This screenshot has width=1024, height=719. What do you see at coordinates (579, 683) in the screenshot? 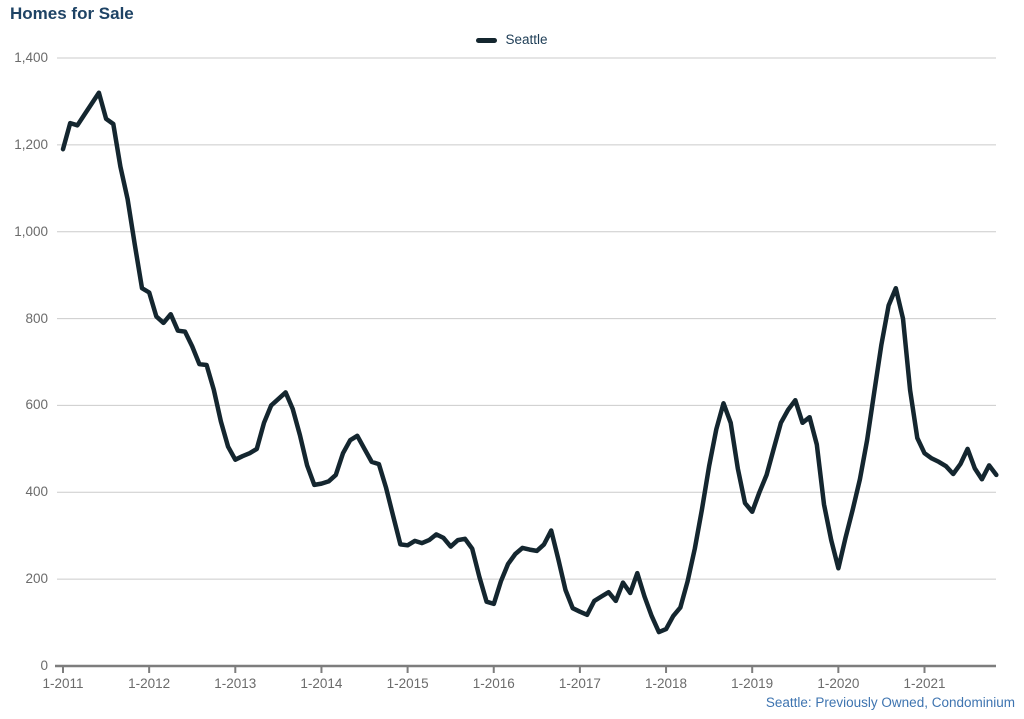
I see `x-axis-tick-label: 1-2017` at bounding box center [579, 683].